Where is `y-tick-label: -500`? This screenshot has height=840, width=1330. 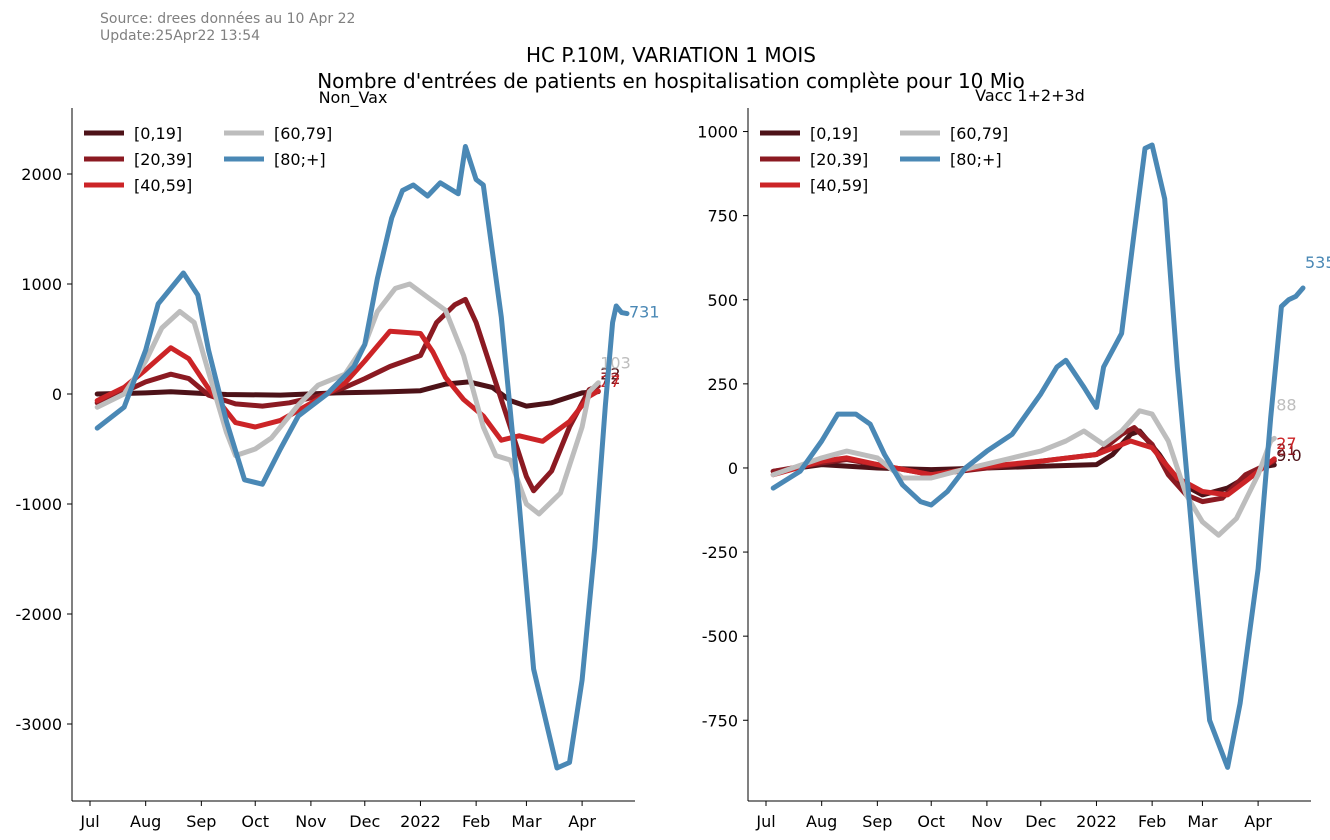
y-tick-label: -500 is located at coordinates (720, 636).